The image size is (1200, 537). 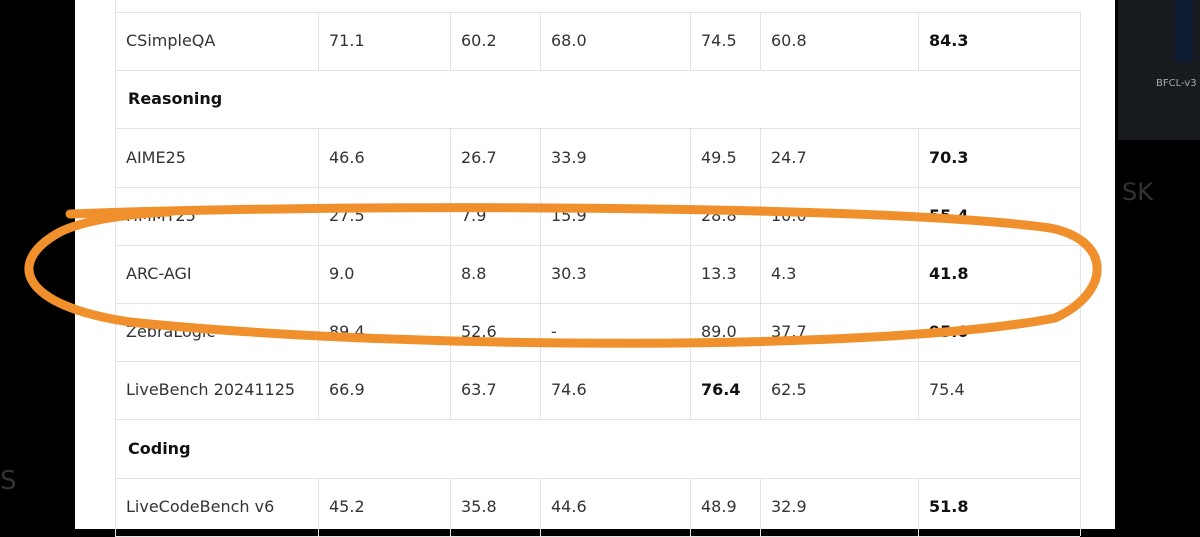 What do you see at coordinates (171, 332) in the screenshot?
I see `row-label: ZebraLogic` at bounding box center [171, 332].